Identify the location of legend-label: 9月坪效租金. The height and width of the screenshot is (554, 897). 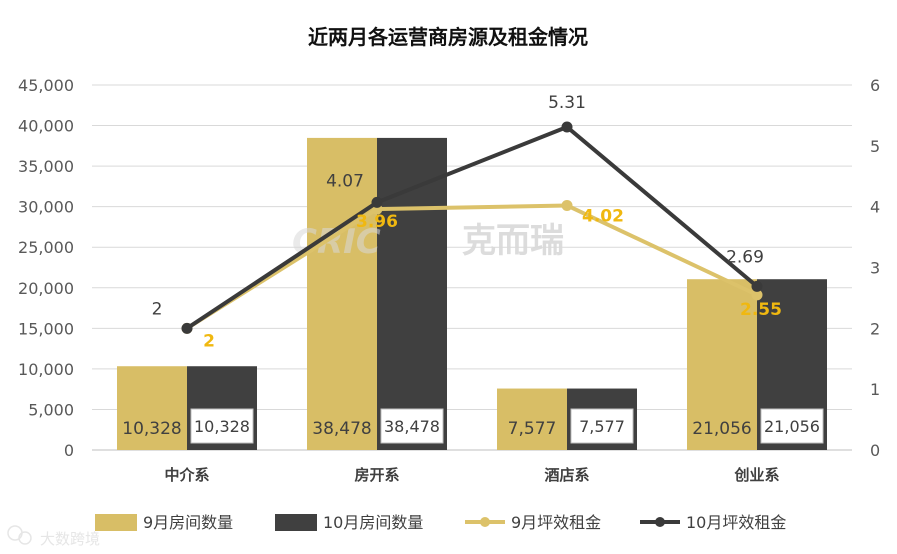
(556, 522).